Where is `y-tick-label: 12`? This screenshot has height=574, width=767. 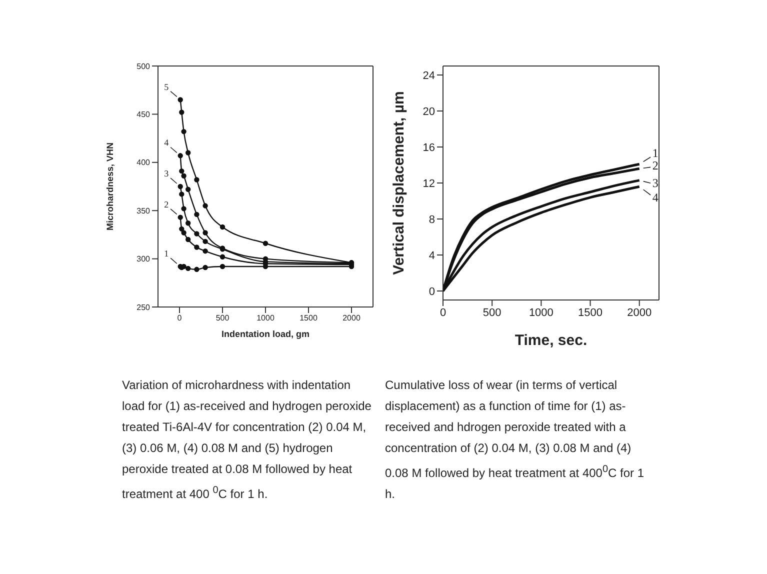
y-tick-label: 12 is located at coordinates (428, 184).